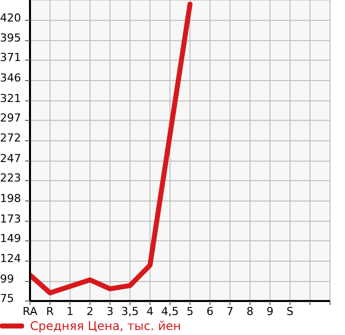 The image size is (345, 335). Describe the element at coordinates (10, 78) in the screenshot. I see `y-tick-label: 346` at that location.